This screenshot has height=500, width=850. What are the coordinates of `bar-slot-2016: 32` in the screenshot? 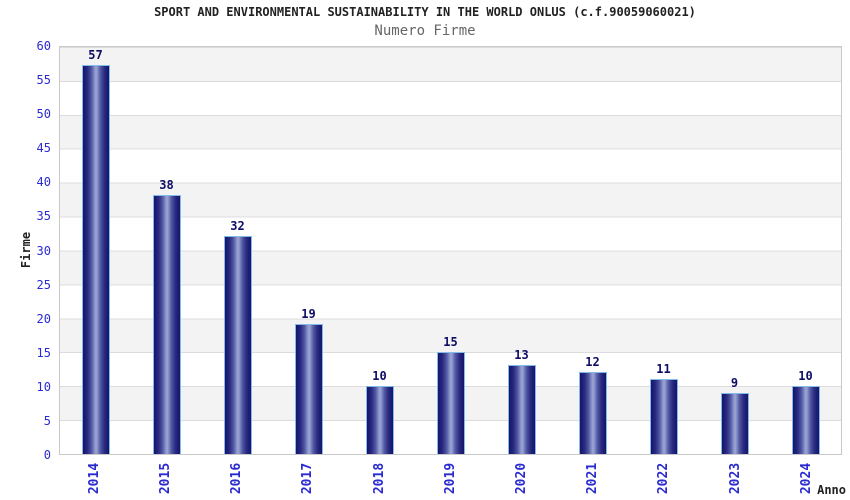 It's located at (237, 250).